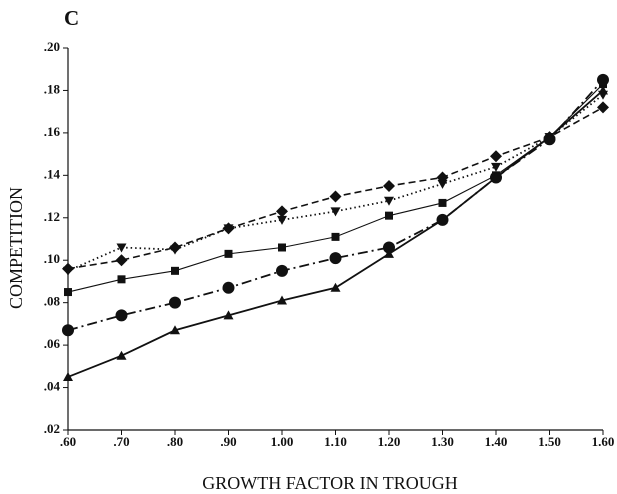  What do you see at coordinates (121, 441) in the screenshot?
I see `x-tick-label: .70` at bounding box center [121, 441].